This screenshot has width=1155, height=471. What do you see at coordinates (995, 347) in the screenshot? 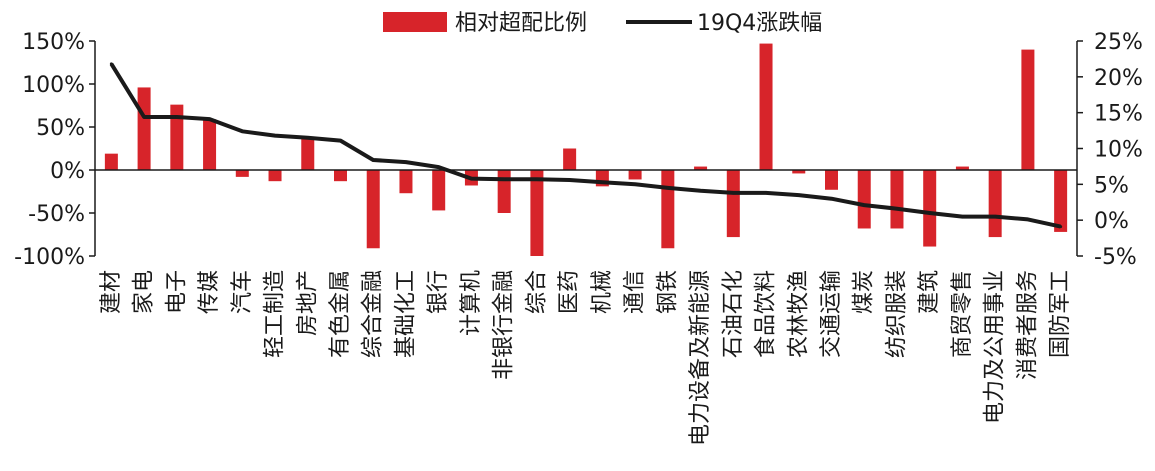
I see `category-label: 电力及公用事业` at bounding box center [995, 347].